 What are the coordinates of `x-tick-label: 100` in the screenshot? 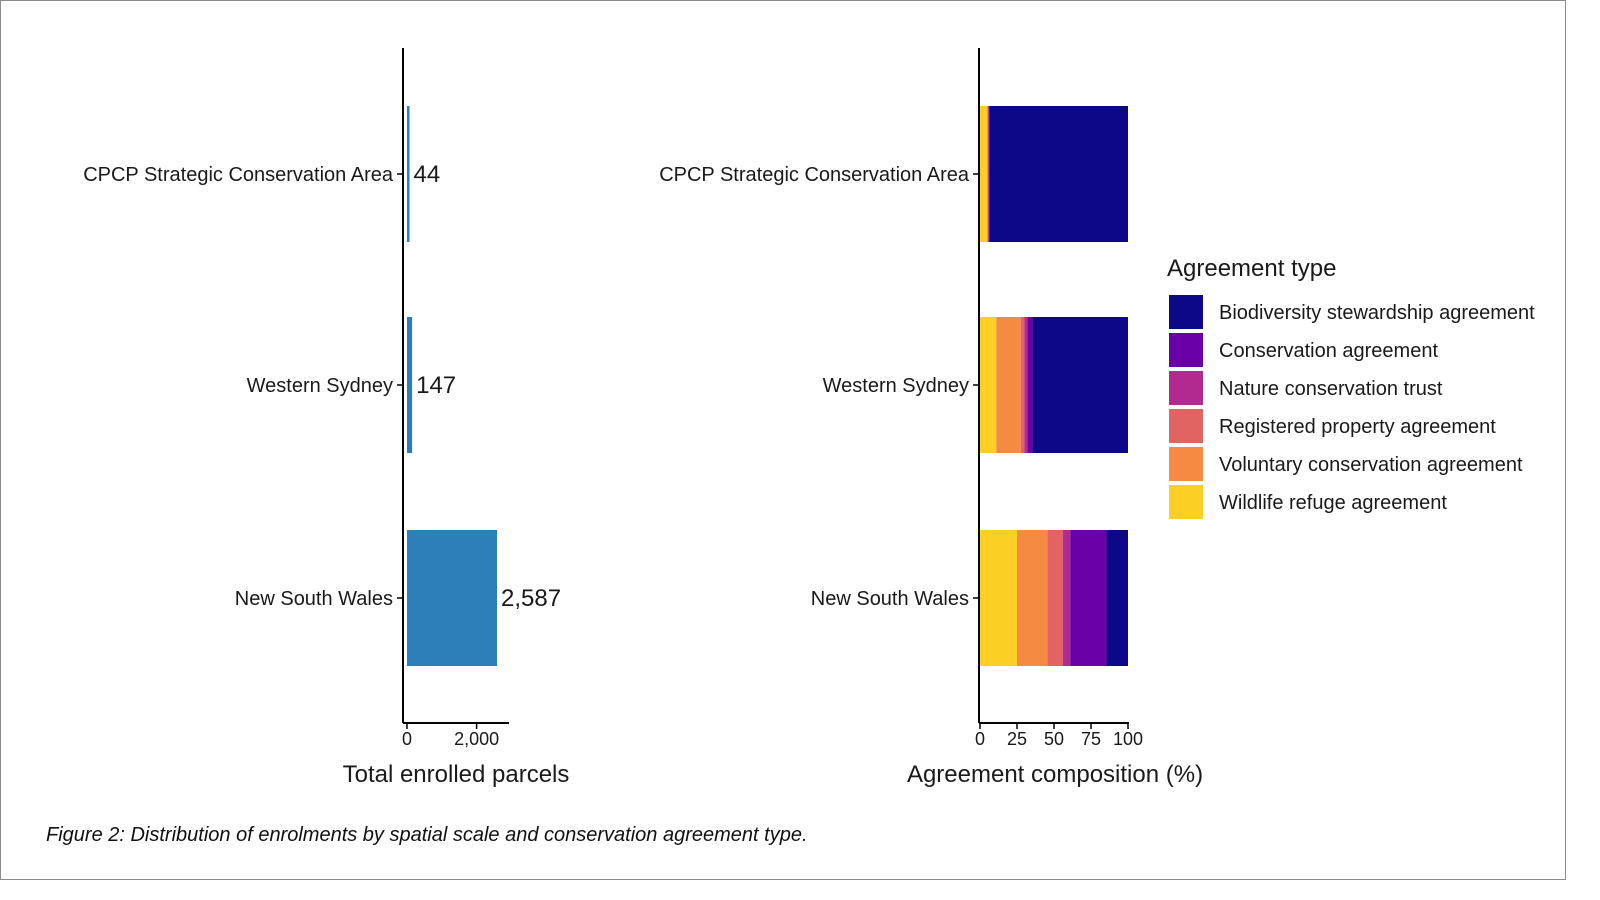 It's located at (1128, 739).